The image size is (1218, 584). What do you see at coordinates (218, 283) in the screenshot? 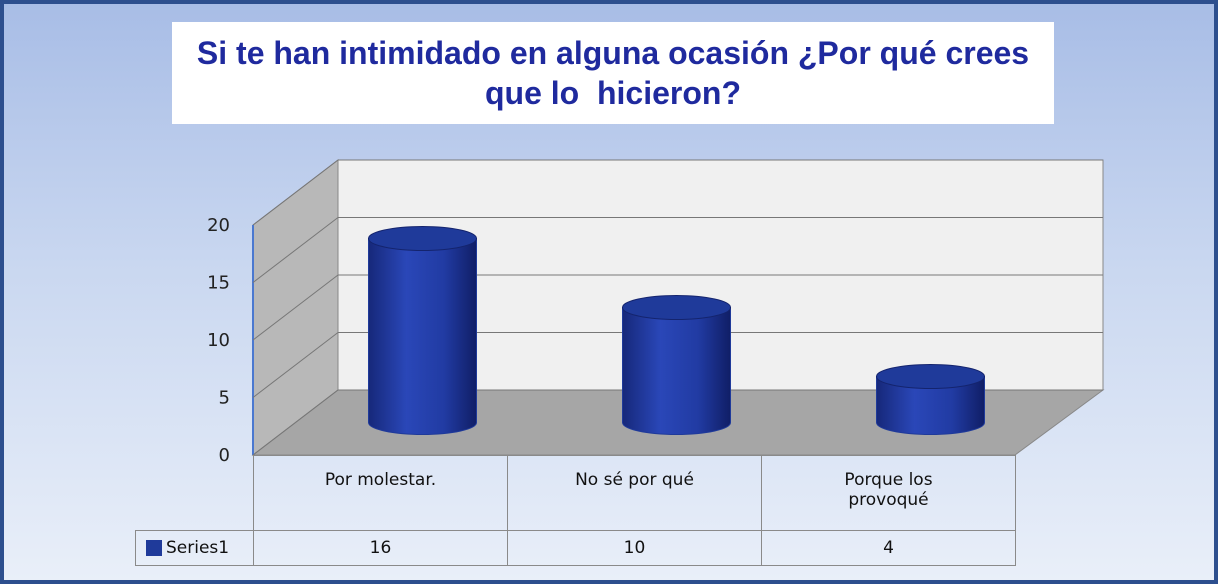
I see `y-tick-label: 15` at bounding box center [218, 283].